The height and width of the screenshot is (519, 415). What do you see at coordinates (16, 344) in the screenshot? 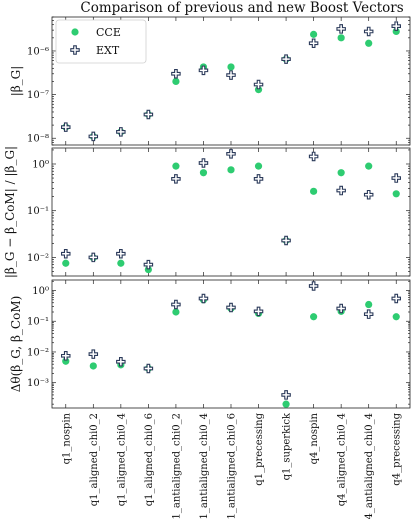
I see `y-axis-label: Δθ(β_G, β_CoM)` at bounding box center [16, 344].